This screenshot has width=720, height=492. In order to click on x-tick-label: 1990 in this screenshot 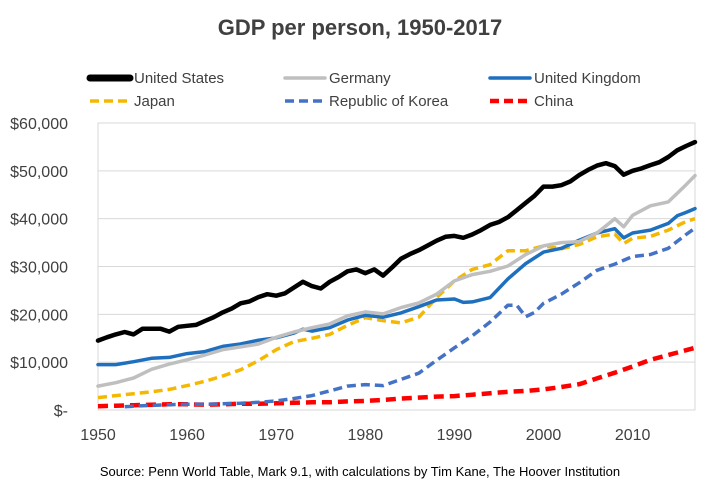, I will do `click(455, 435)`.